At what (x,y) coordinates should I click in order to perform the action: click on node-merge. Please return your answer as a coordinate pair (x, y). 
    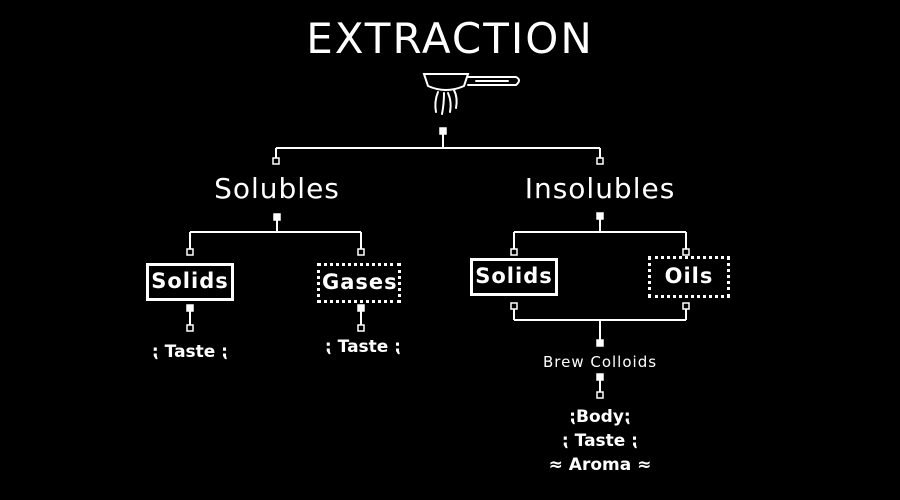
    Looking at the image, I should click on (600, 343).